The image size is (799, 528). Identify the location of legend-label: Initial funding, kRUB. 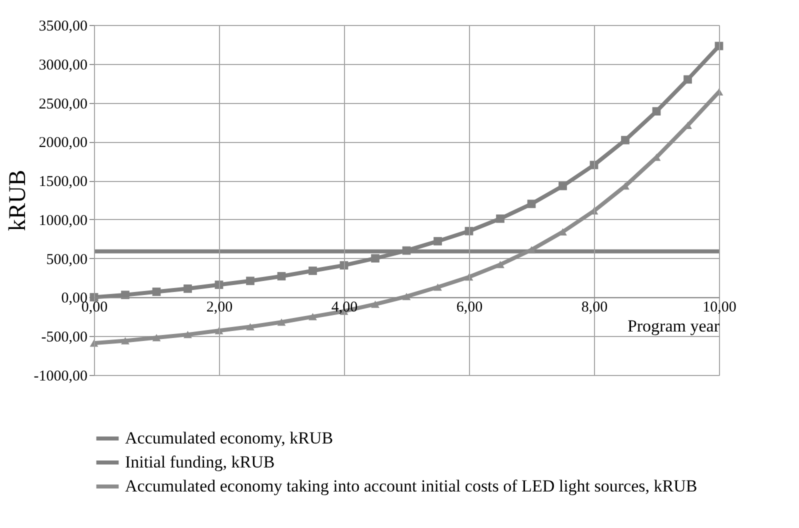
(200, 462).